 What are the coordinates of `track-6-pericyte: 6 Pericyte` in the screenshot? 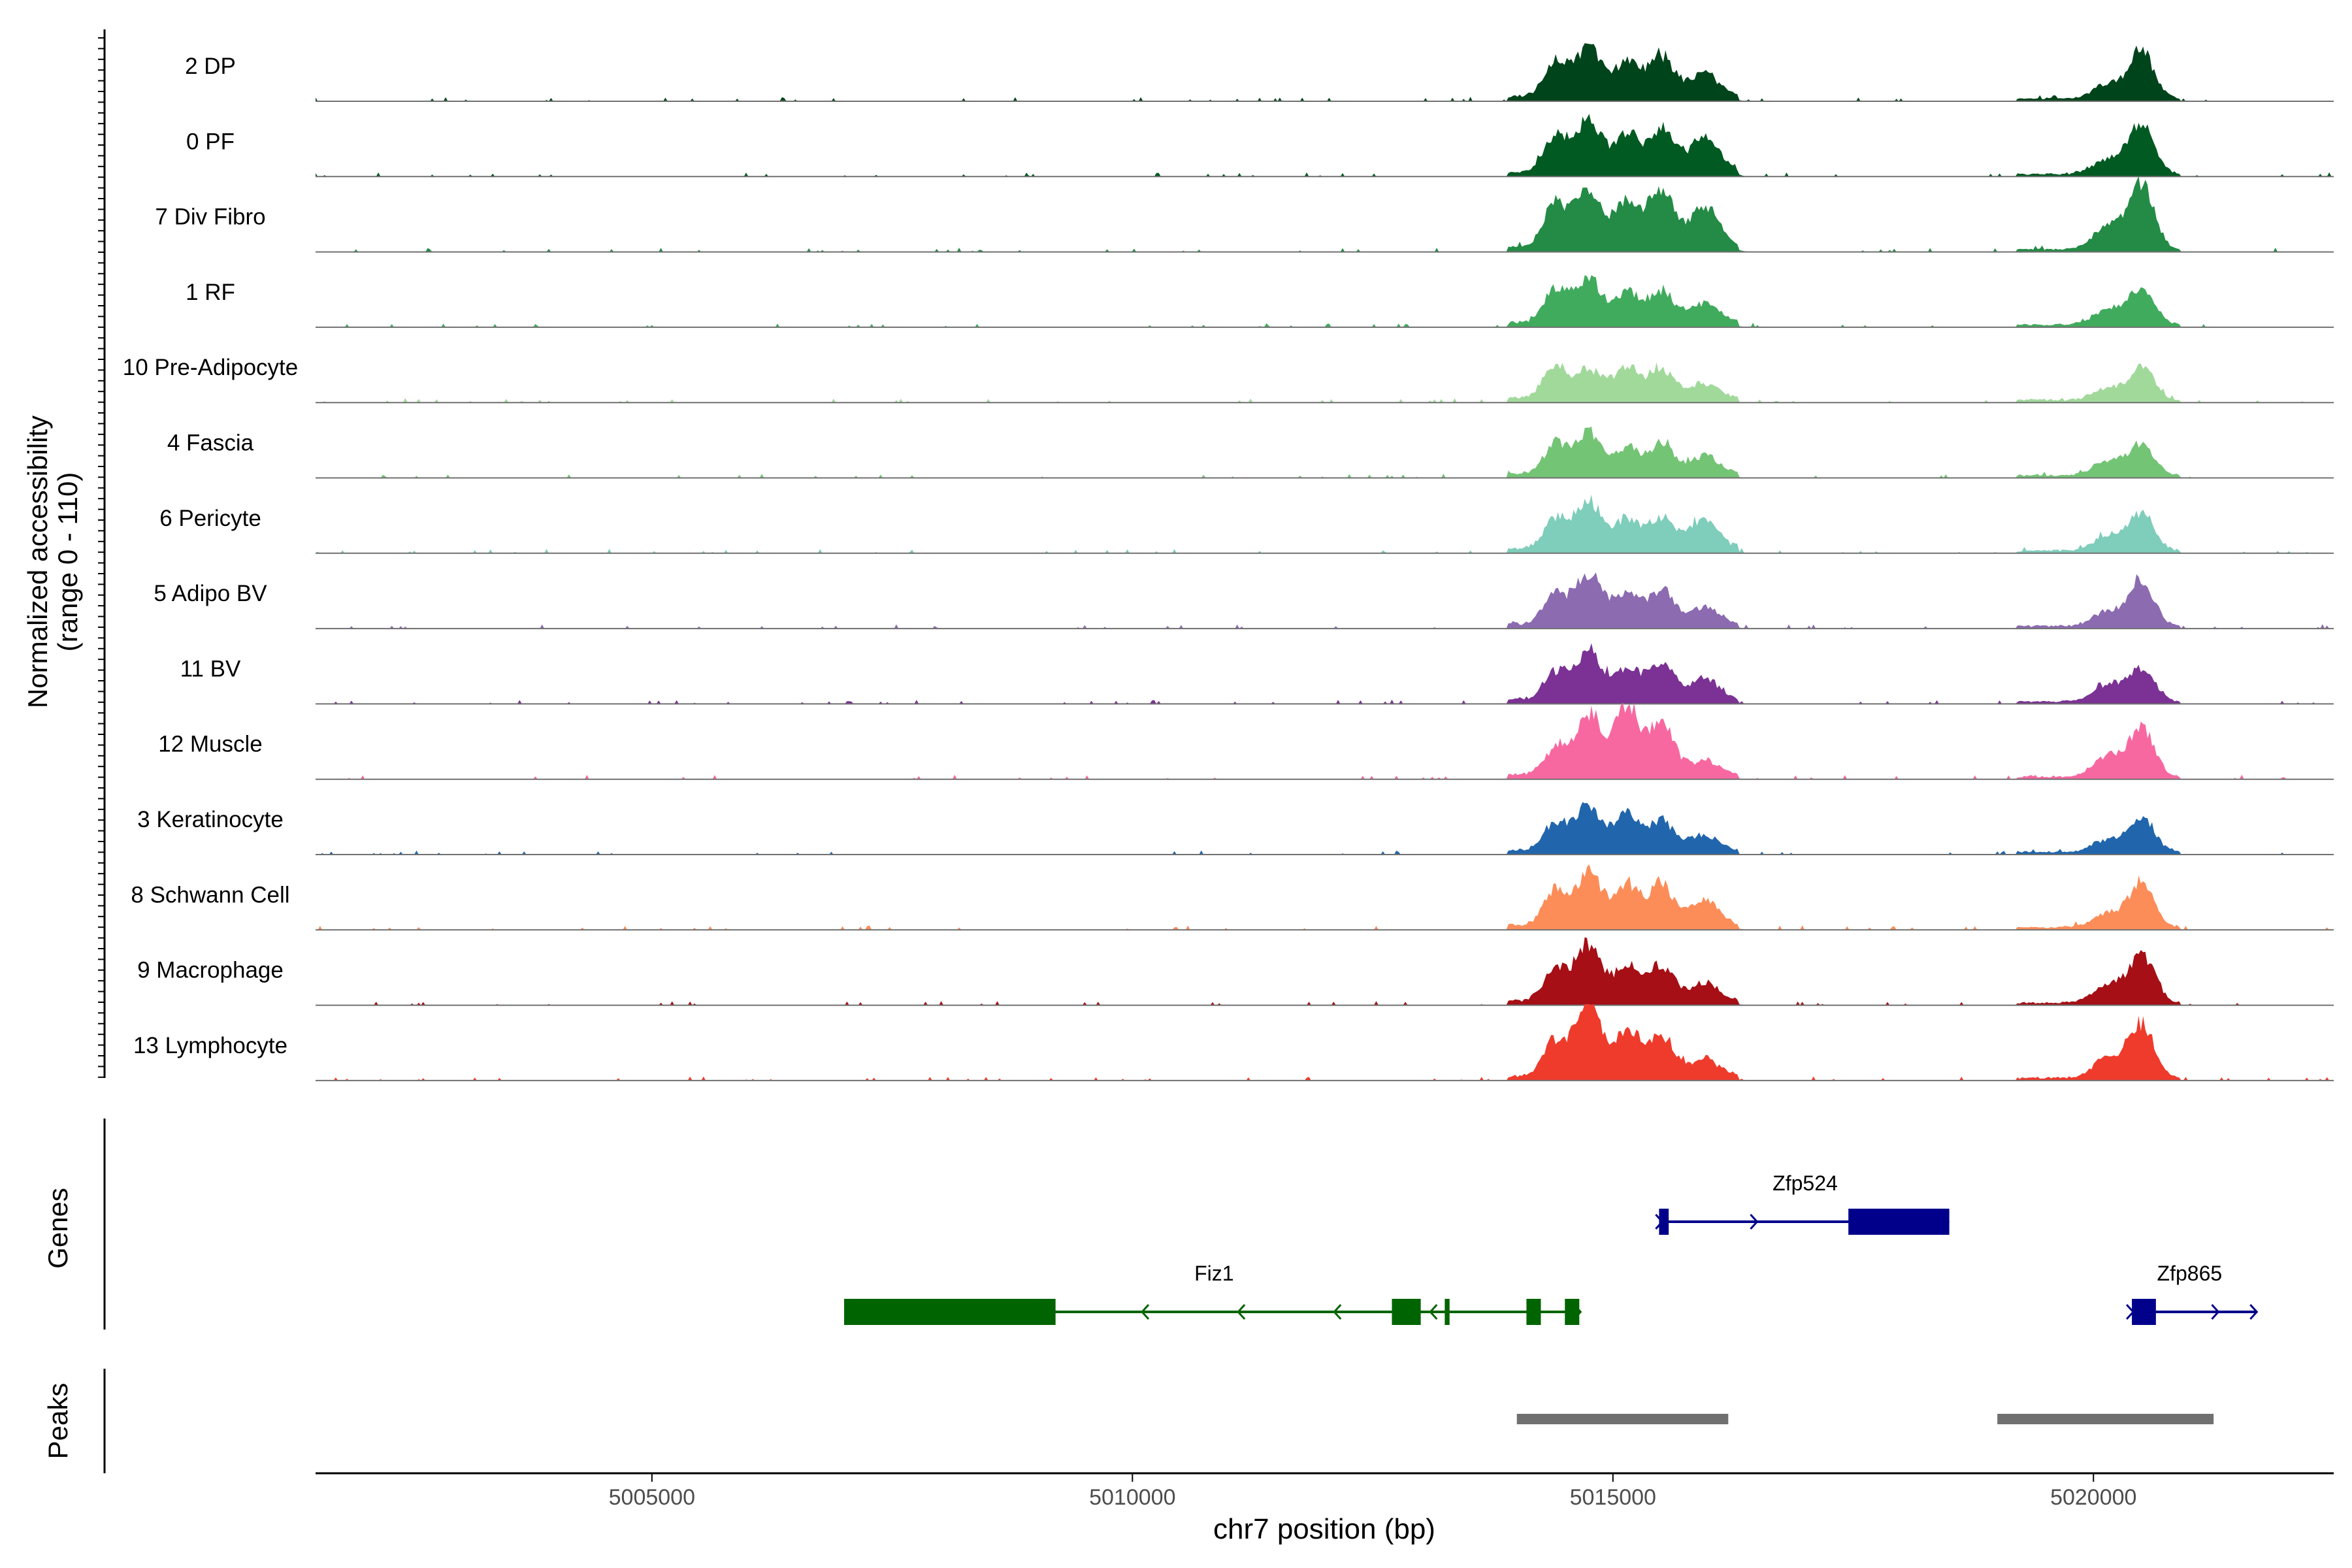 It's located at (1246, 524).